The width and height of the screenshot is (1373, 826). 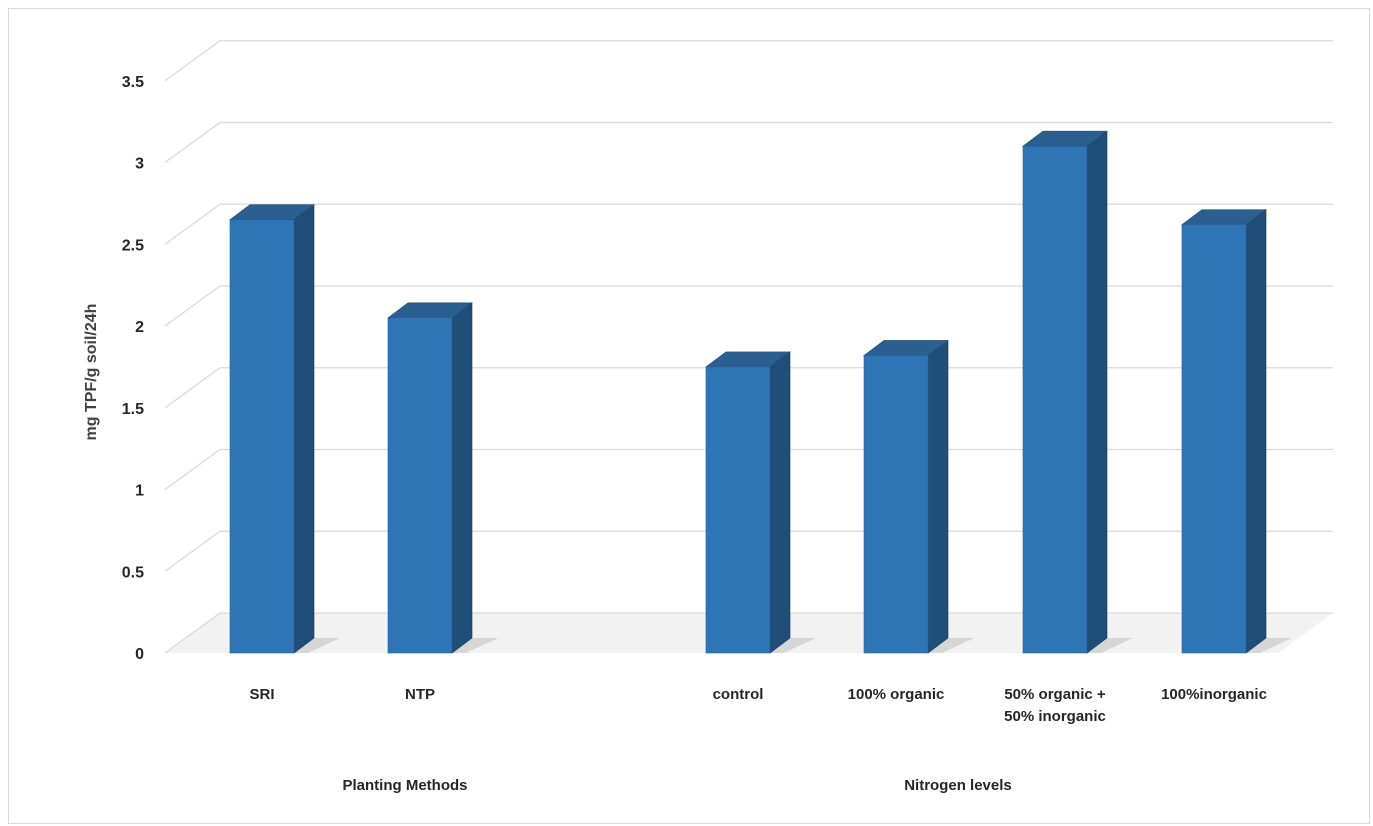 What do you see at coordinates (139, 491) in the screenshot?
I see `y-tick-label: 1` at bounding box center [139, 491].